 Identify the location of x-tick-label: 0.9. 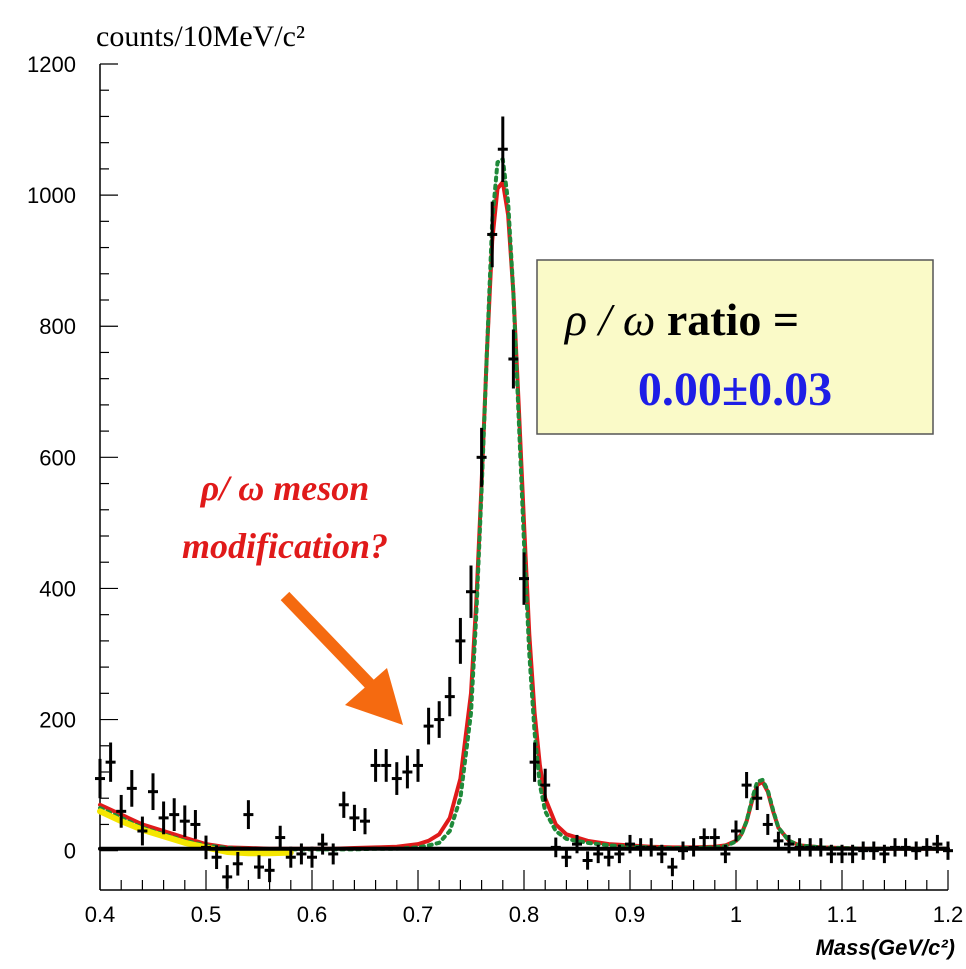
(630, 914).